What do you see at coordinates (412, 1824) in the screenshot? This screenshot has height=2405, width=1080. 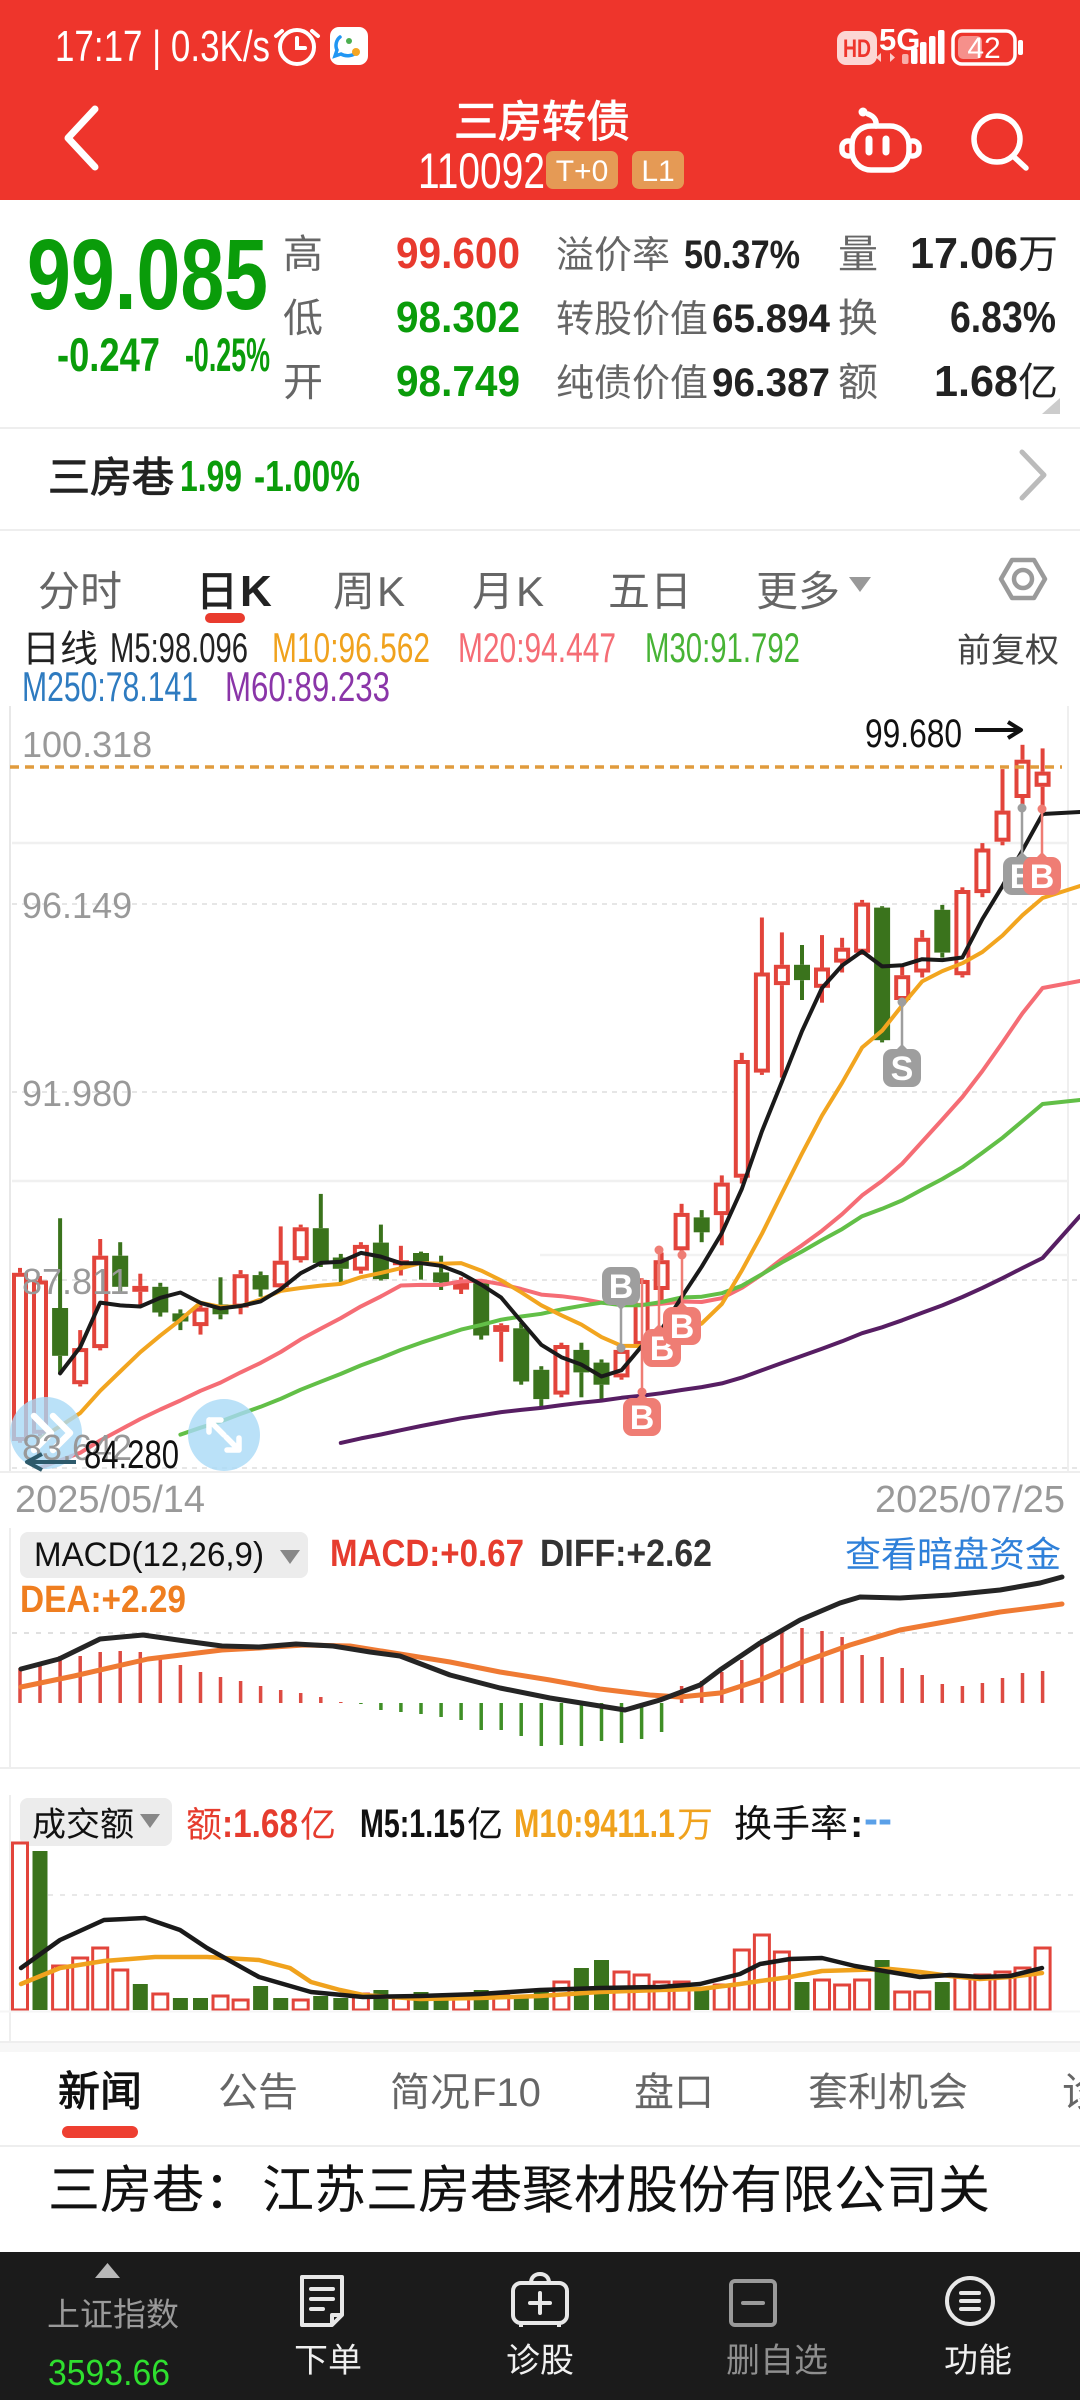 I see `svg-text: M5:1.15` at bounding box center [412, 1824].